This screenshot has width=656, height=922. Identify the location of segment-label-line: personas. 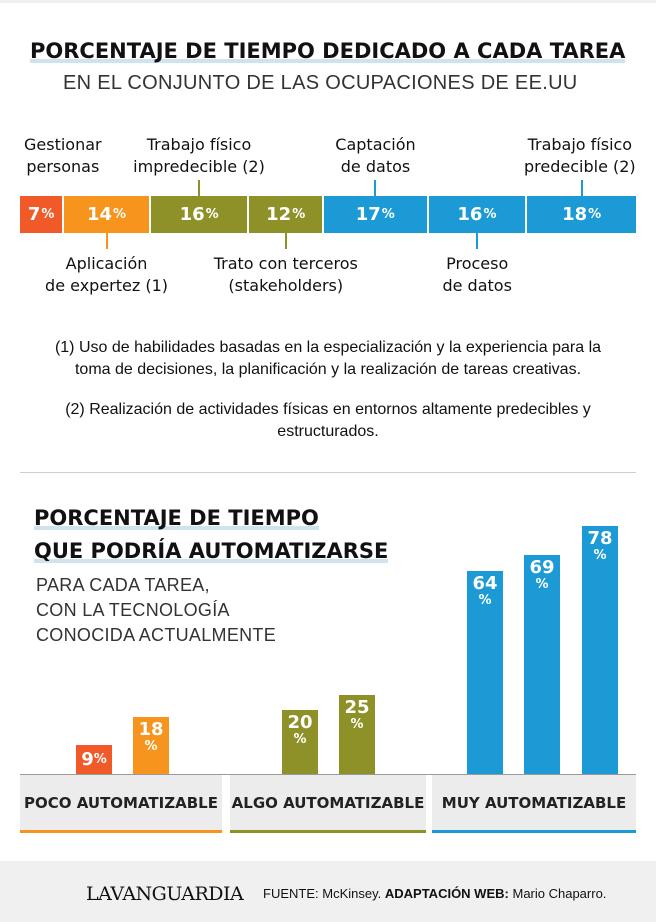
(63, 166).